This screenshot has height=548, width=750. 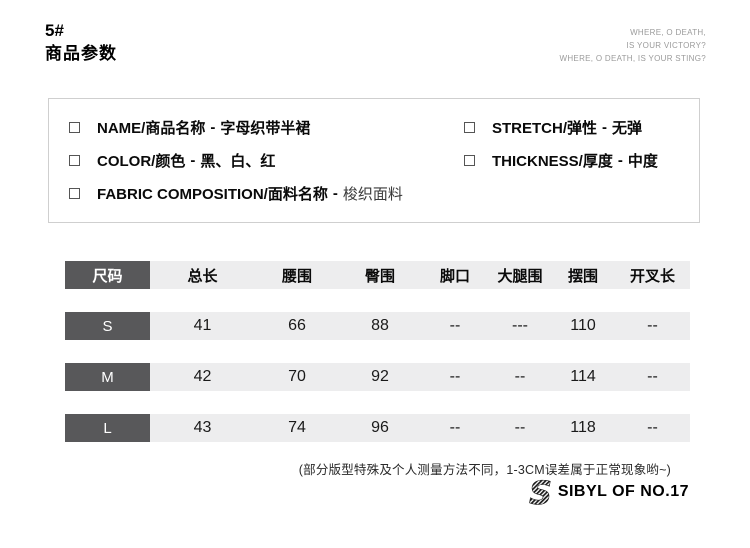 I want to click on info-value: 字母织带半裙, so click(x=265, y=128).